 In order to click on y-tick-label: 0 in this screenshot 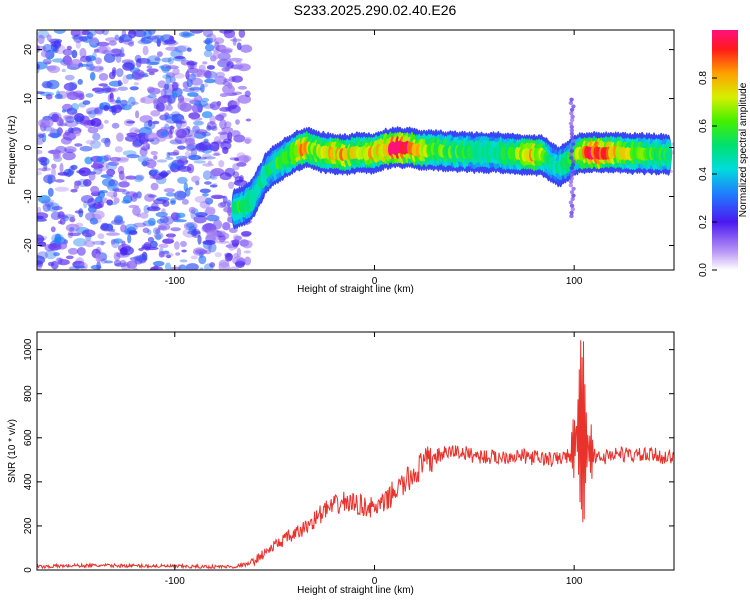, I will do `click(28, 570)`.